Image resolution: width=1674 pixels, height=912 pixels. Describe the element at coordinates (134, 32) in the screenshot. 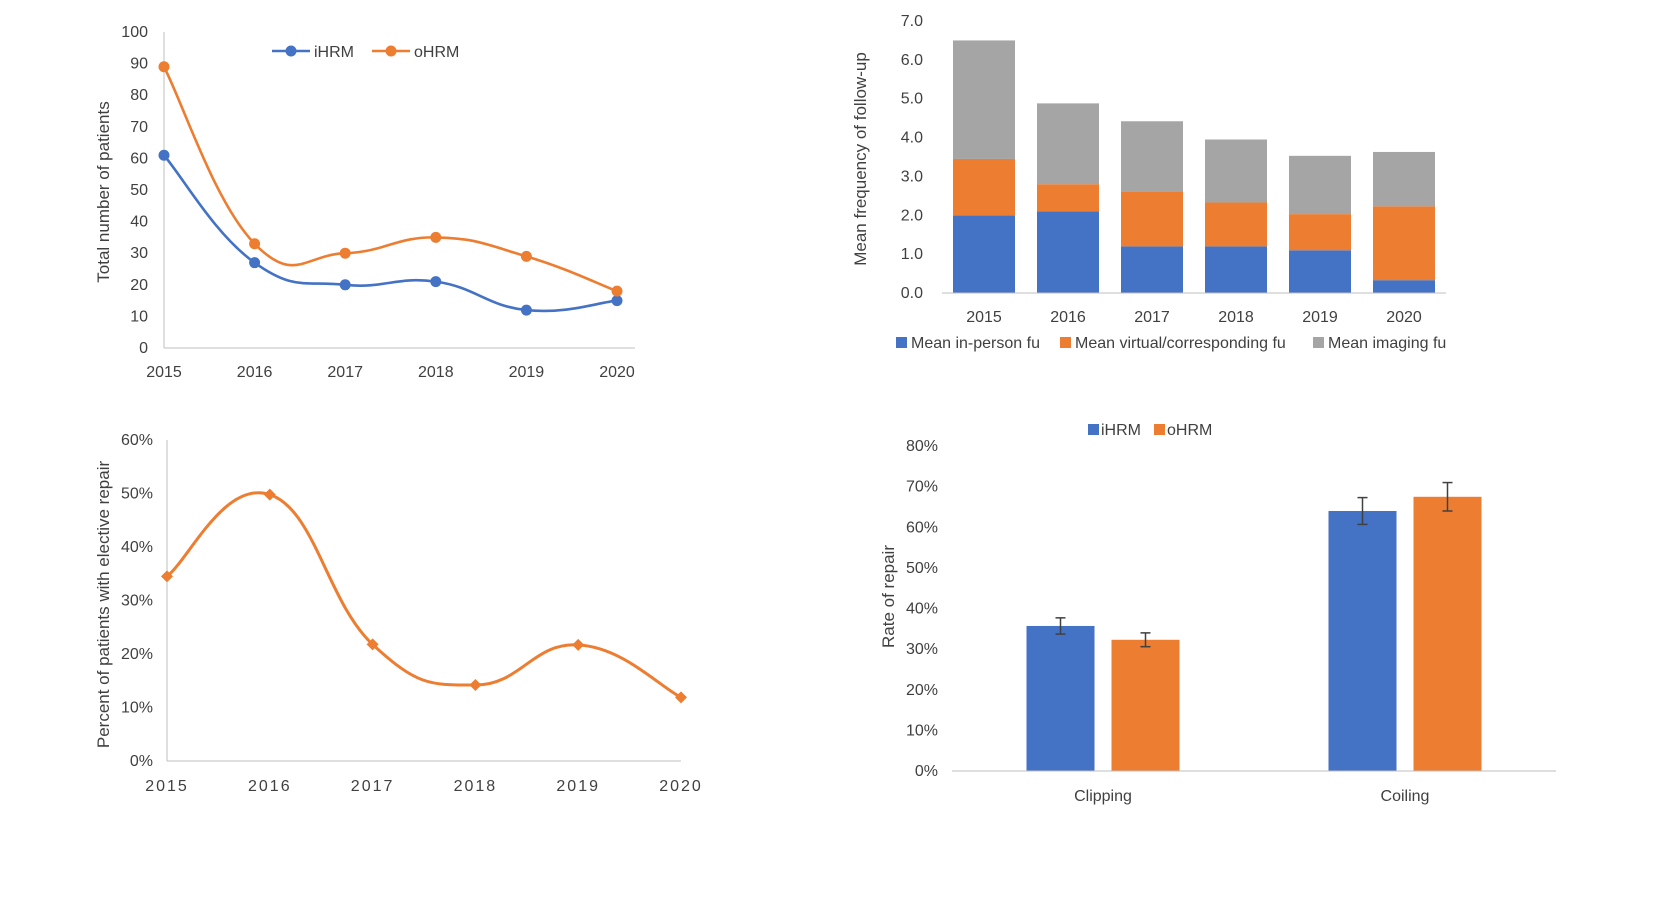

I see `y-tick-label: 100` at that location.